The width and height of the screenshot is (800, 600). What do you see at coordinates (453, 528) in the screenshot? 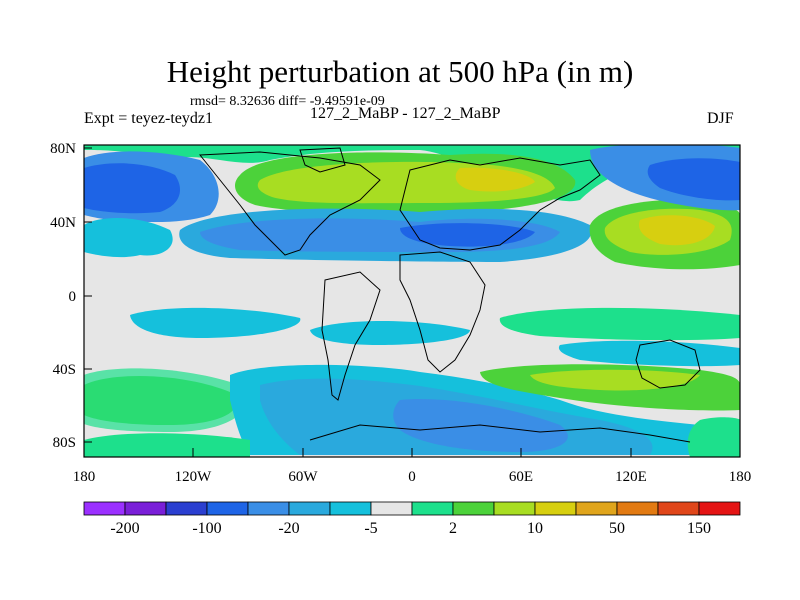
I see `colorbar-label: 2` at bounding box center [453, 528].